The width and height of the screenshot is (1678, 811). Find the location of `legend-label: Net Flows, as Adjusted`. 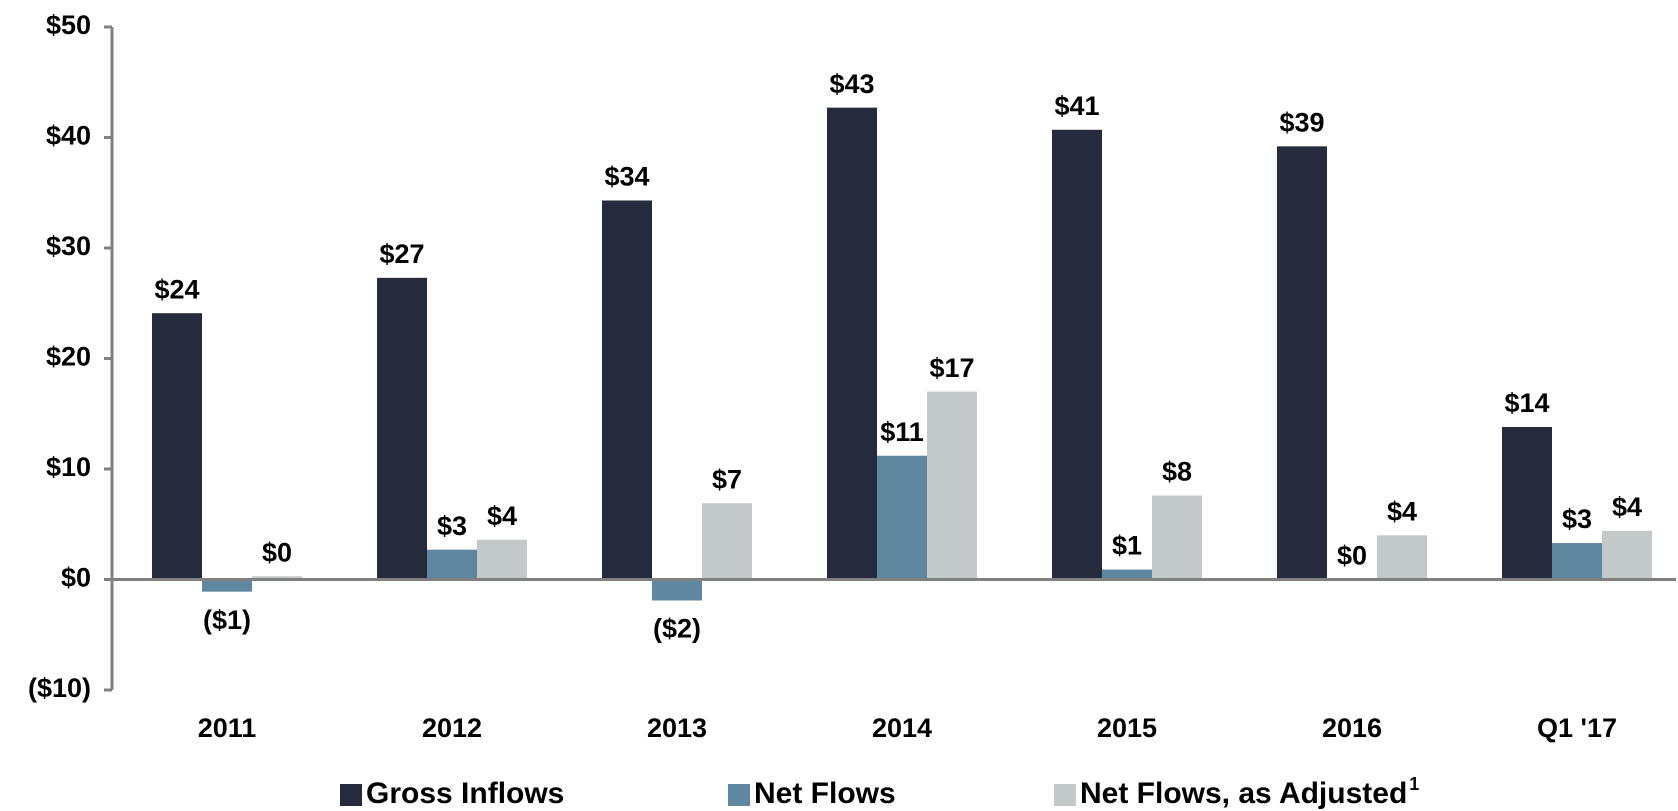

legend-label: Net Flows, as Adjusted is located at coordinates (1243, 793).